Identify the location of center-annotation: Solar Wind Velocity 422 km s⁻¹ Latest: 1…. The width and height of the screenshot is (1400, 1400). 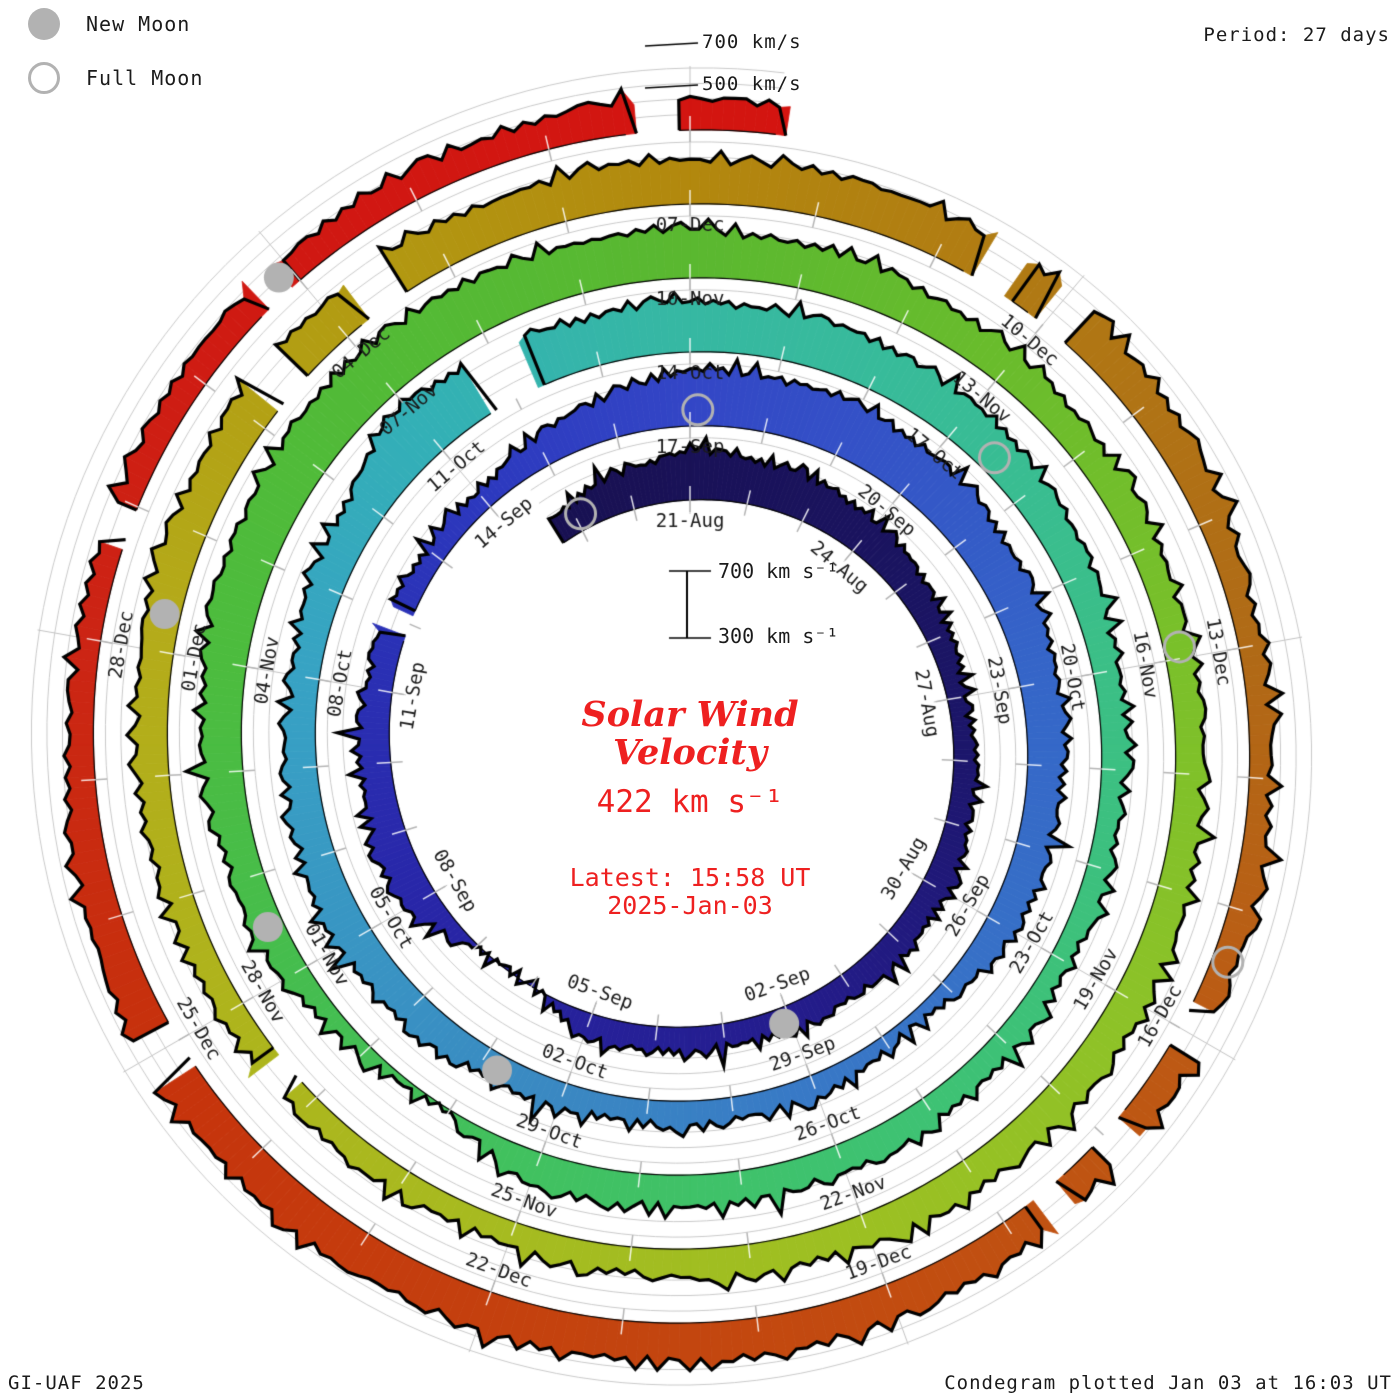
(690, 808).